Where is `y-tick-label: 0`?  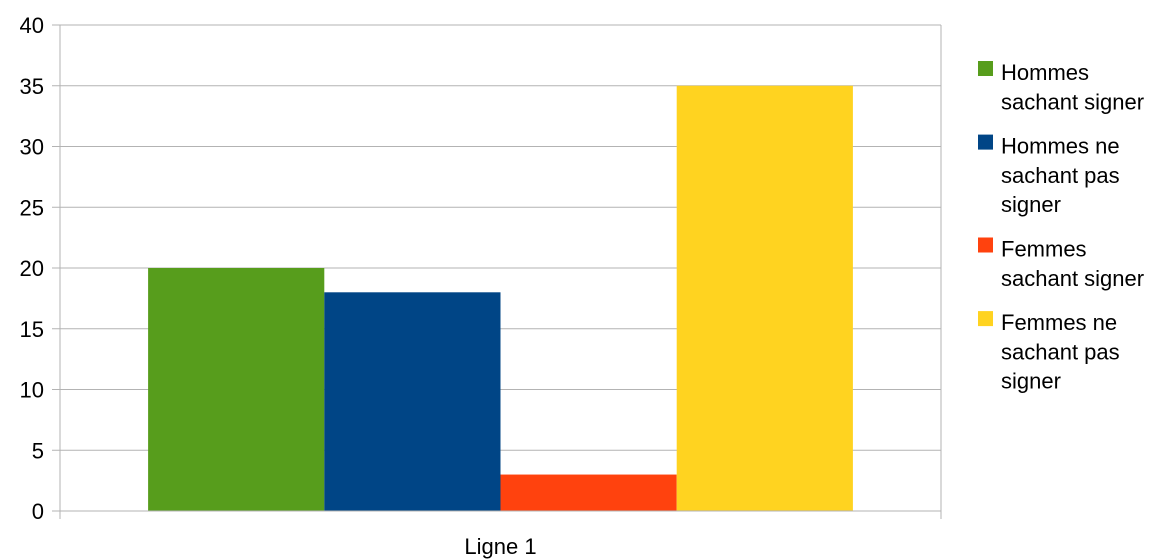 y-tick-label: 0 is located at coordinates (38, 511).